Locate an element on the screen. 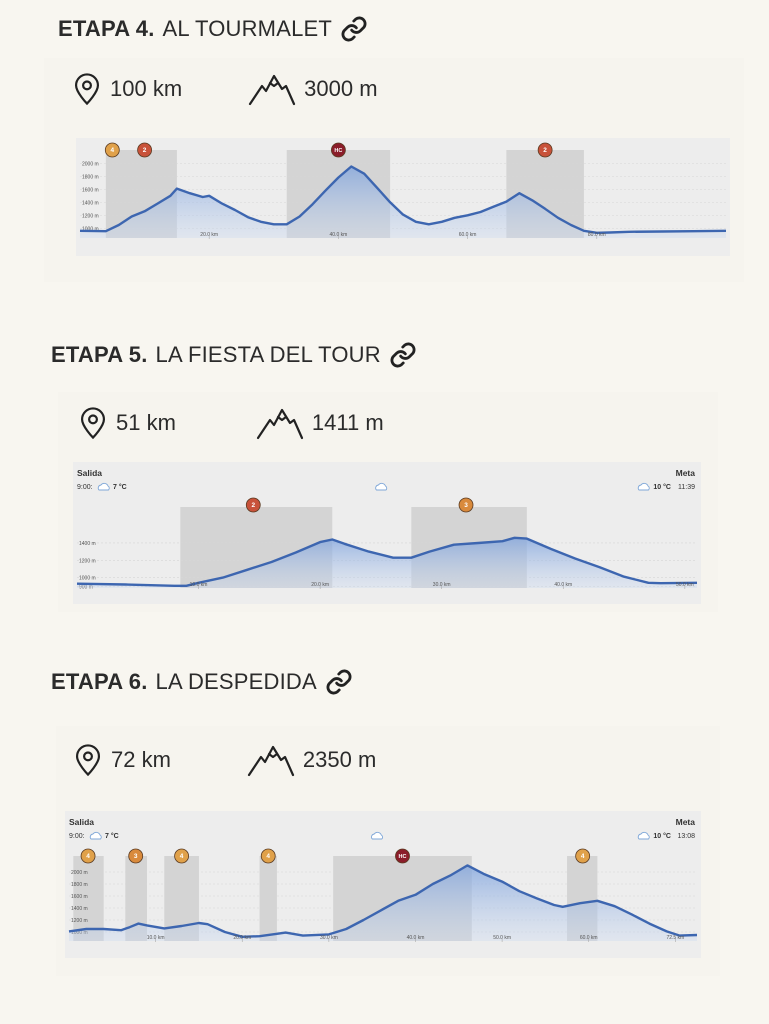 The image size is (769, 1024). start-temperature: 7 °C is located at coordinates (120, 487).